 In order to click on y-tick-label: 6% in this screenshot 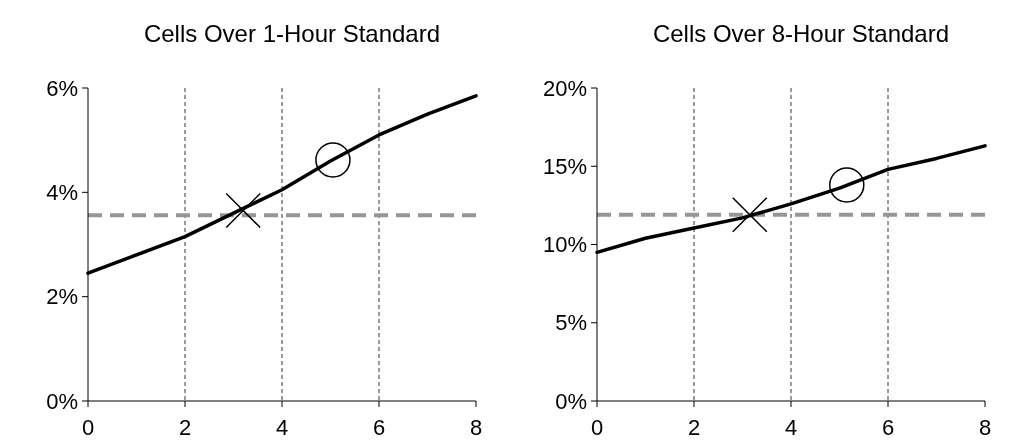, I will do `click(62, 88)`.